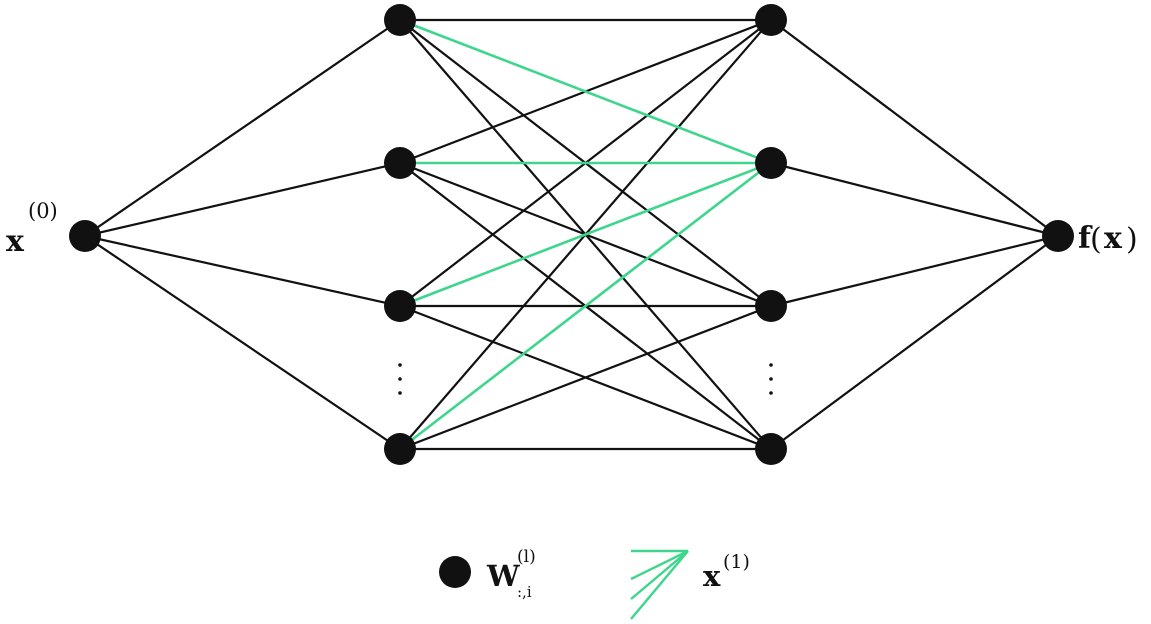  I want to click on output-label: f ( x ), so click(1108, 239).